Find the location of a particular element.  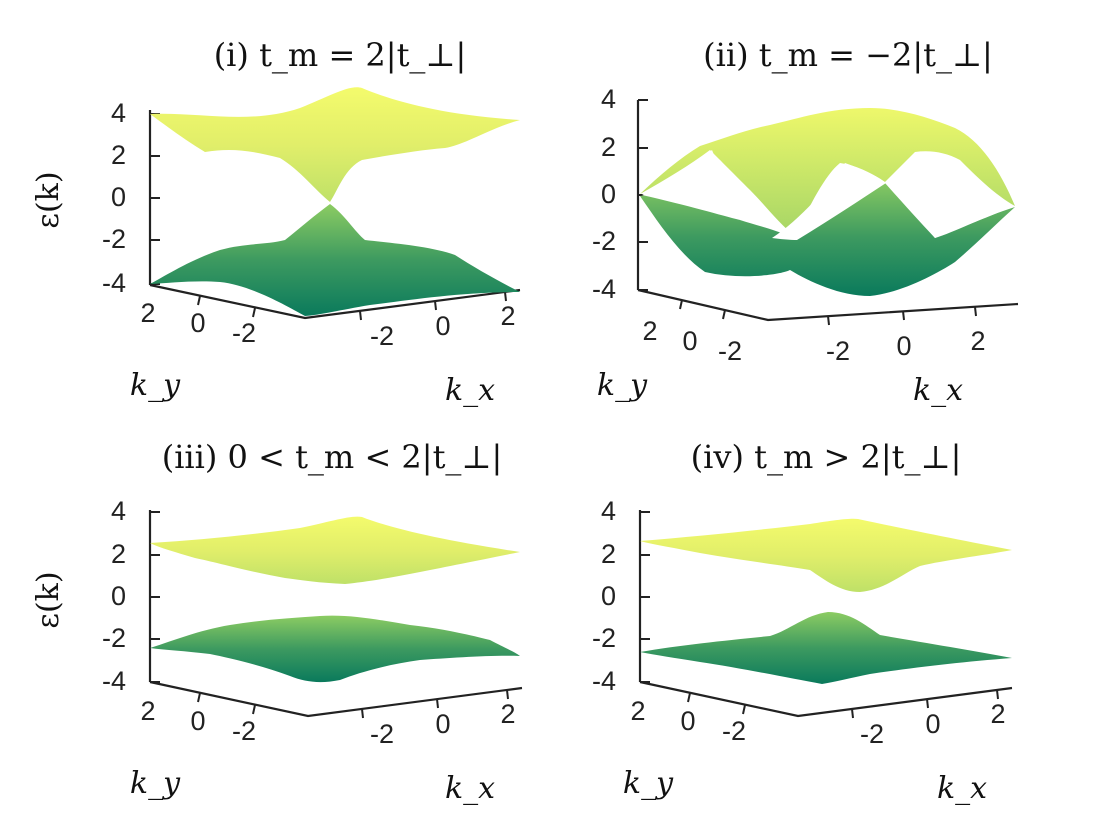

panel-iv-xlabel: k_x is located at coordinates (962, 788).